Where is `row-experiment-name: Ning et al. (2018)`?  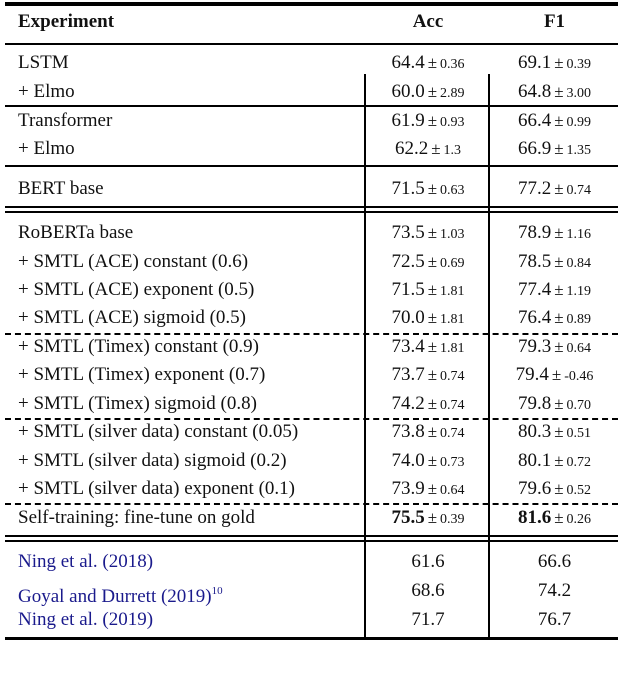
row-experiment-name: Ning et al. (2018) is located at coordinates (85, 562).